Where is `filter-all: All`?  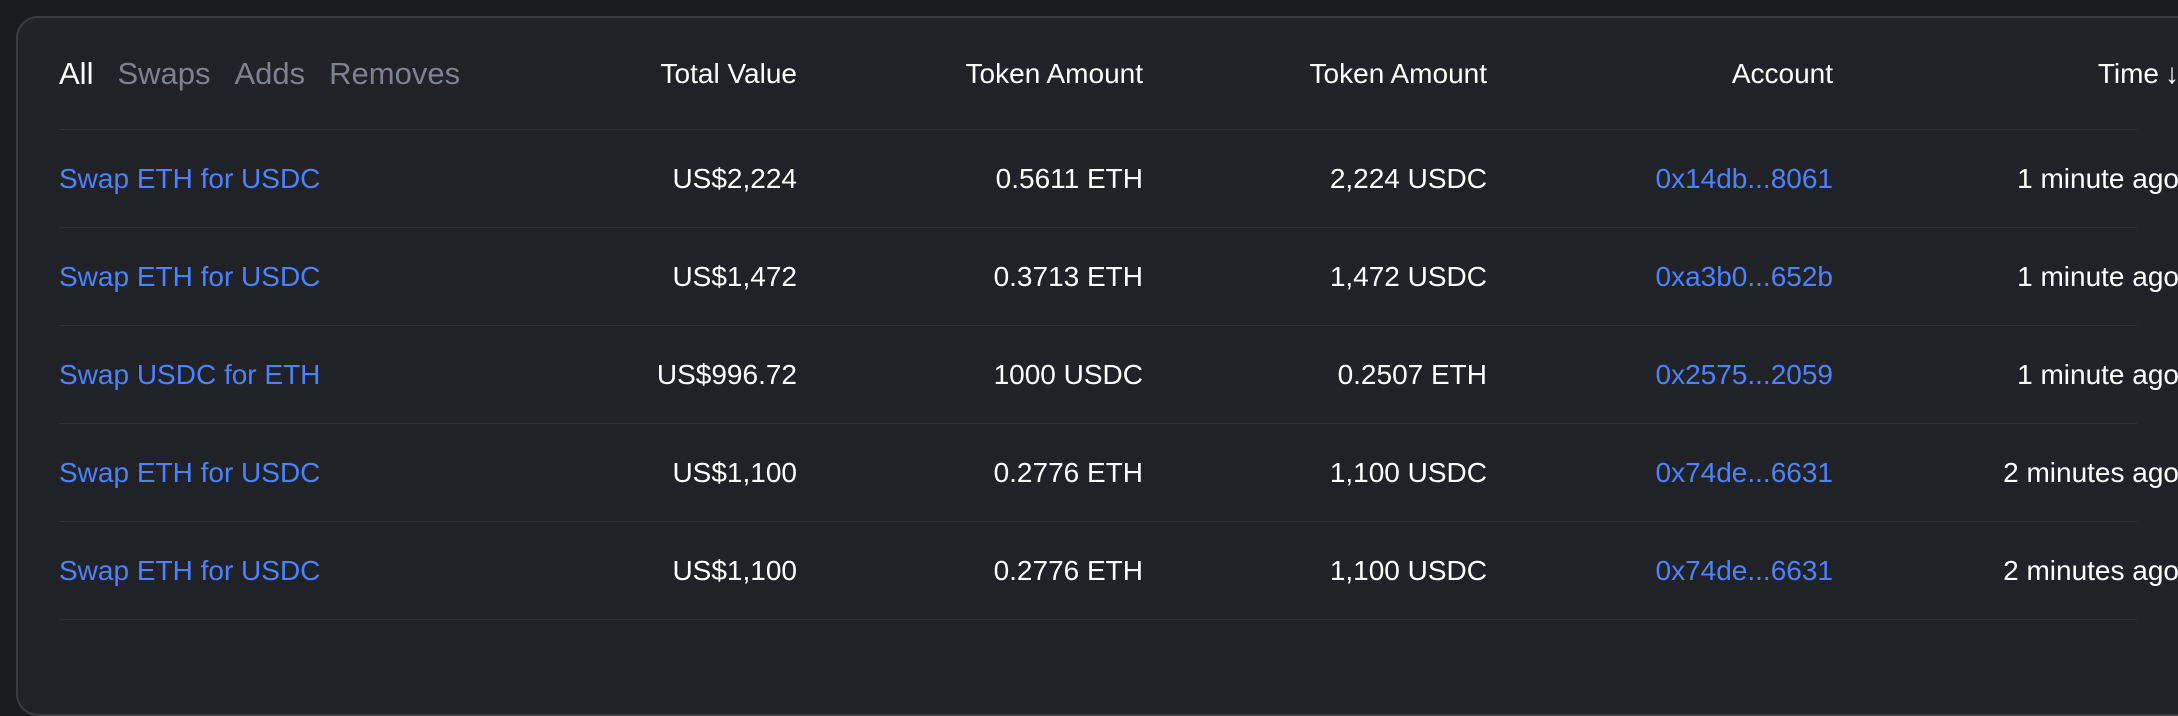
filter-all: All is located at coordinates (76, 73).